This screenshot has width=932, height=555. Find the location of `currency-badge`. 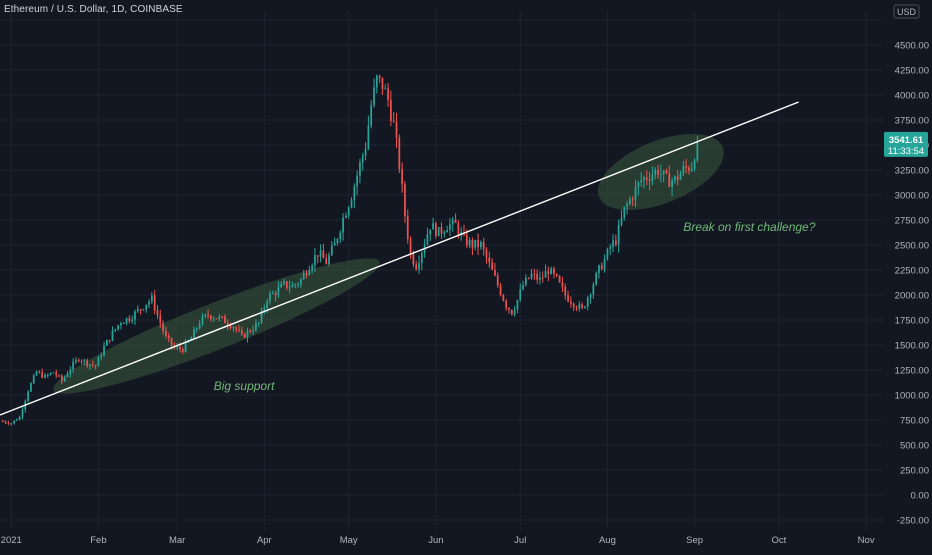

currency-badge is located at coordinates (906, 11).